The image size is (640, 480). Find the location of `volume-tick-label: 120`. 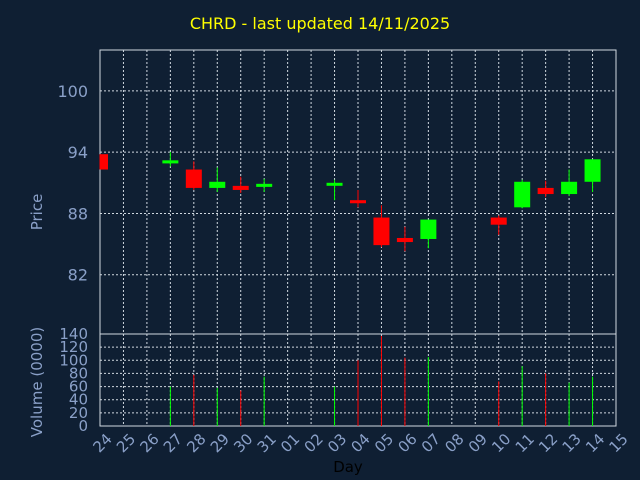

volume-tick-label: 120 is located at coordinates (73, 347).